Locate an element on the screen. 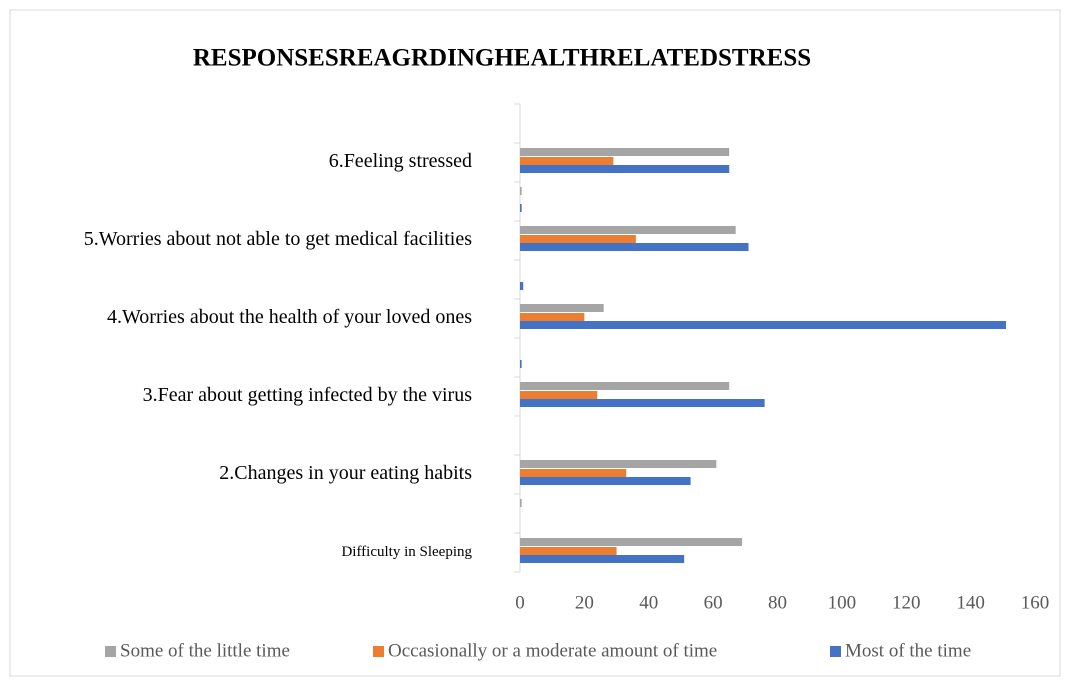 The image size is (1070, 686). chart-title: RESPONSESREAGRDINGHEALTHRELATEDSTRESS is located at coordinates (502, 58).